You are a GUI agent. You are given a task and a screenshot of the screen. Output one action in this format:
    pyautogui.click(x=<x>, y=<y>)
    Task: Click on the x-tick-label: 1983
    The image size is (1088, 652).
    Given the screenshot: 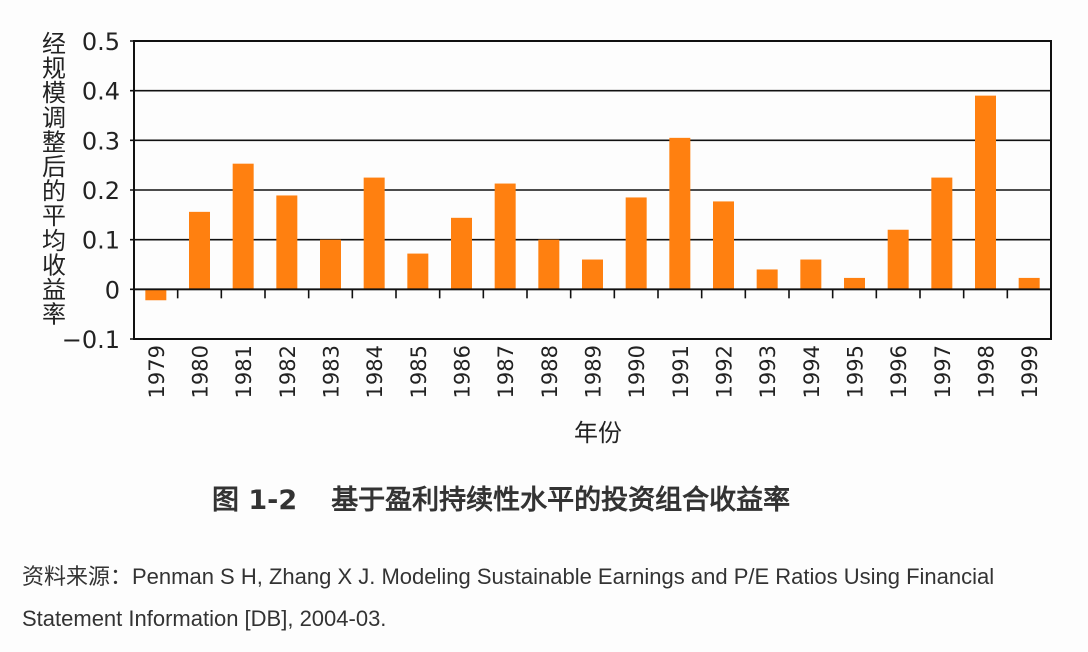 What is the action you would take?
    pyautogui.click(x=332, y=371)
    